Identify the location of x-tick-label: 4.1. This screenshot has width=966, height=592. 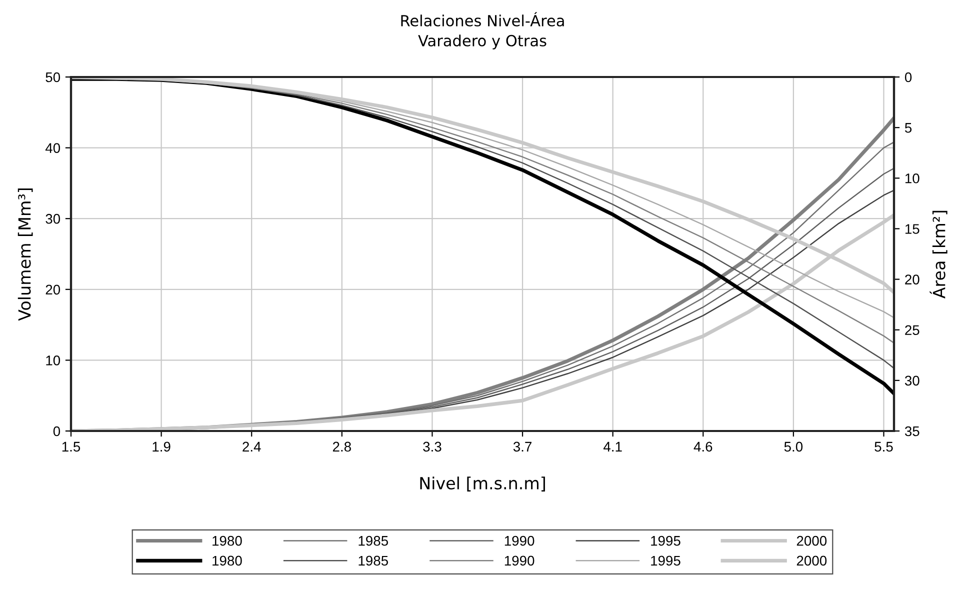
(612, 447).